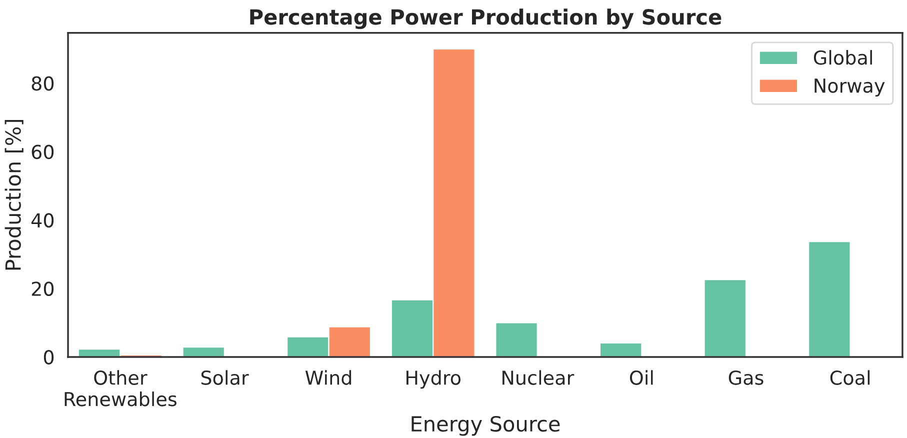 The height and width of the screenshot is (438, 907). I want to click on x-tick-label: Solar, so click(225, 377).